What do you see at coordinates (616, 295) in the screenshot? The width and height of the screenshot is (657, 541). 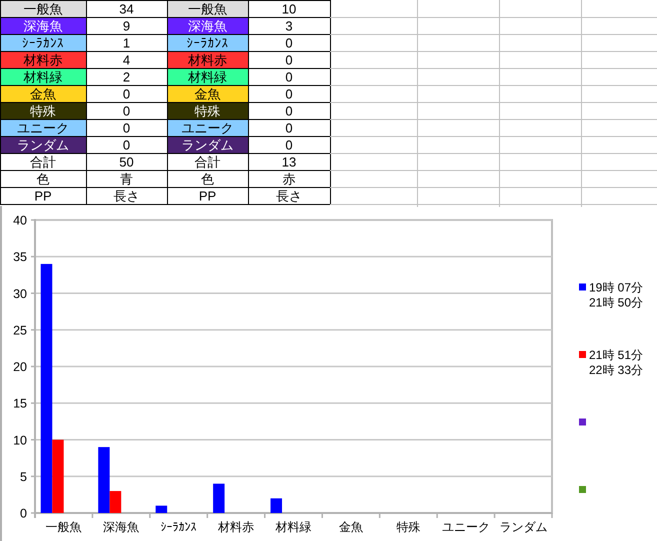 I see `legend-label: 19時 07分 21時 50分` at bounding box center [616, 295].